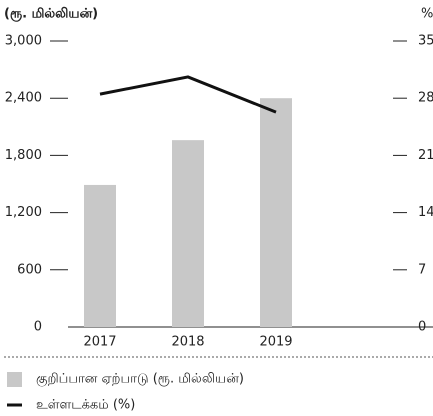  Describe the element at coordinates (425, 41) in the screenshot. I see `y2-tick-label: 35` at that location.